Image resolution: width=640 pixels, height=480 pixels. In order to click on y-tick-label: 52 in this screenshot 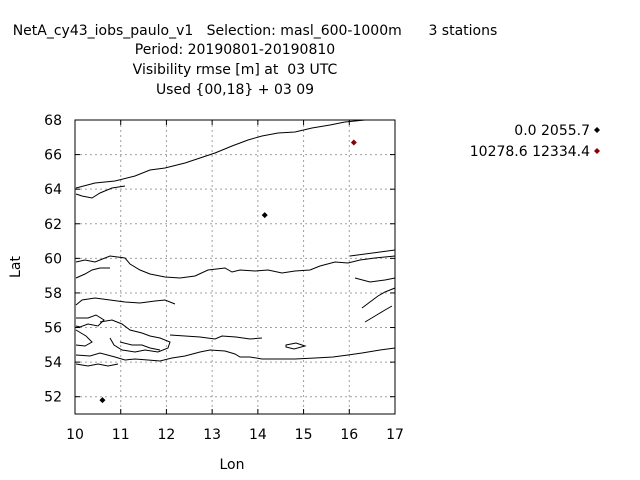, I will do `click(53, 398)`.